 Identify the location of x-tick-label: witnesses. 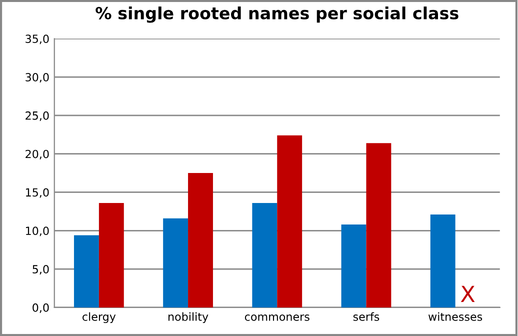
(455, 316).